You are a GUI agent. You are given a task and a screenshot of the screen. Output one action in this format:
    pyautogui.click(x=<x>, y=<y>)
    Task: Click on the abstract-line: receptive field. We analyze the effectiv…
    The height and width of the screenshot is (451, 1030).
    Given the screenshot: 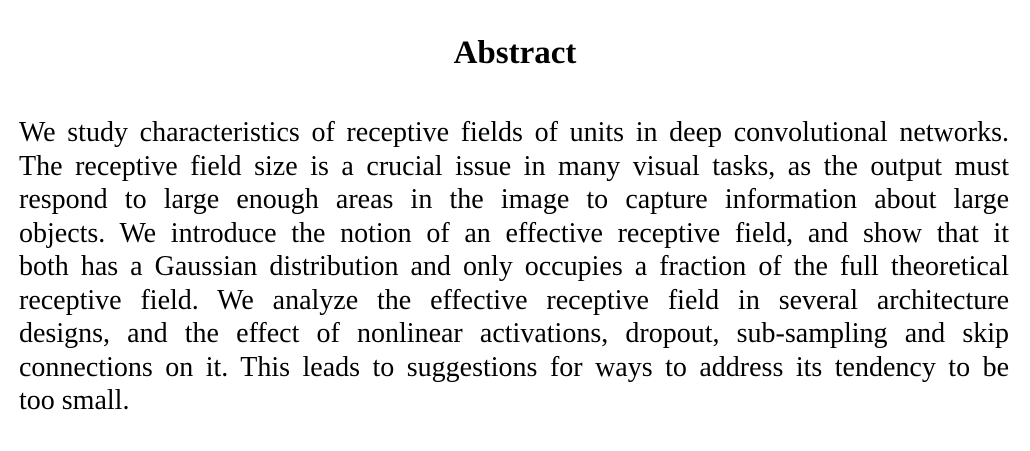 What is the action you would take?
    pyautogui.click(x=514, y=300)
    